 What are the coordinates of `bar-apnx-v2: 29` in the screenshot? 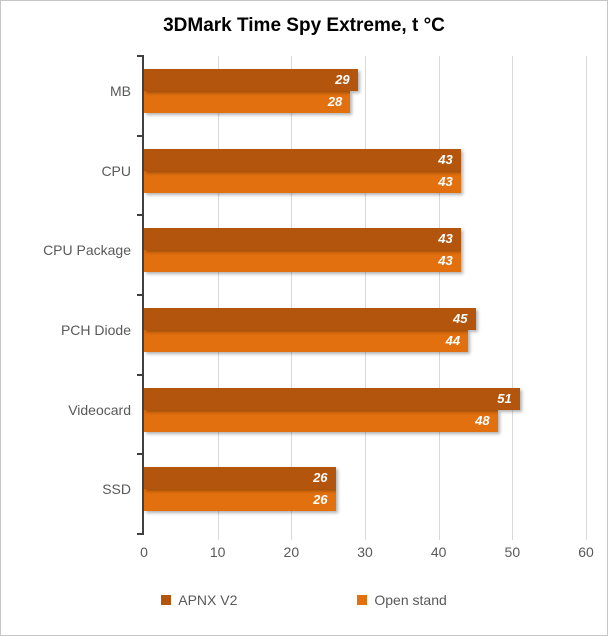 It's located at (251, 80).